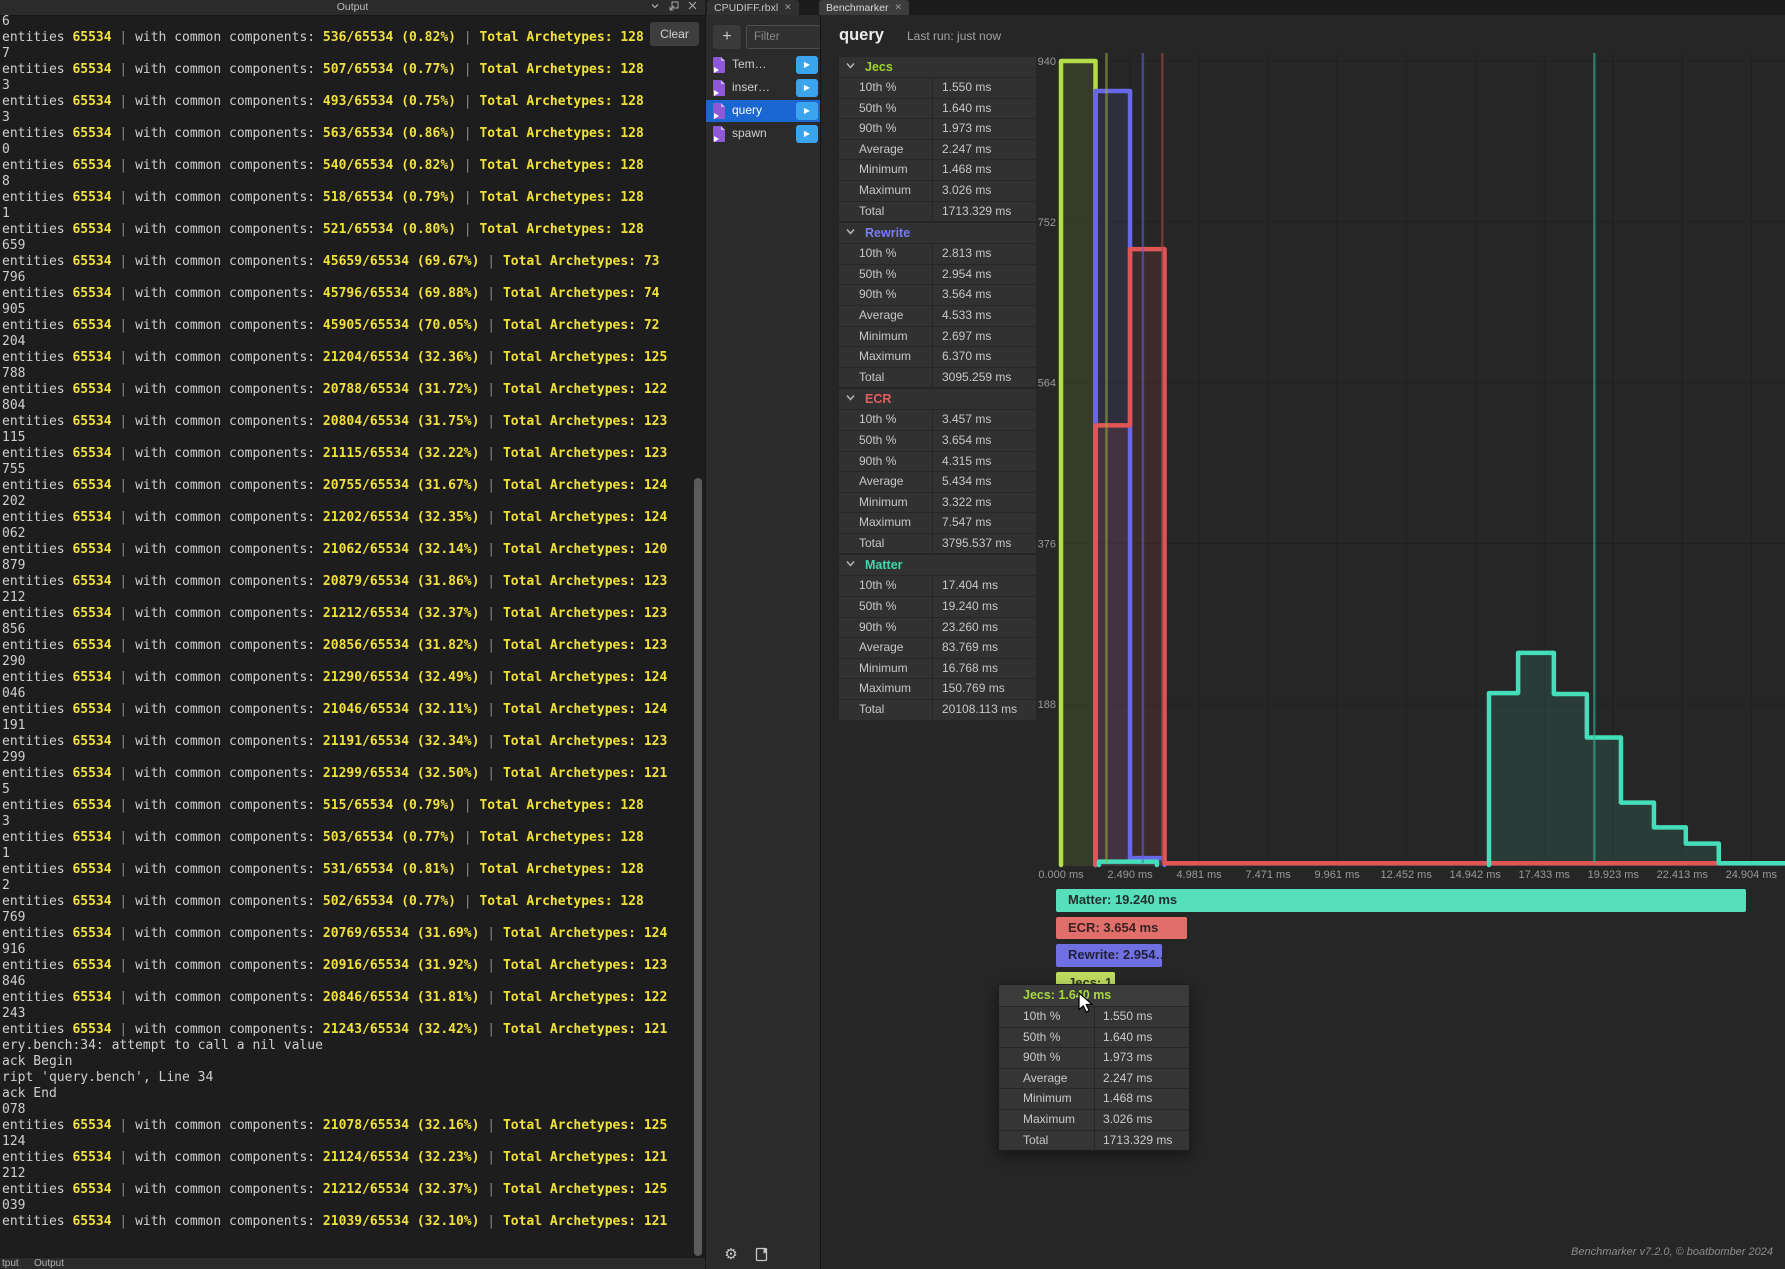  What do you see at coordinates (6, 149) in the screenshot?
I see `log-row: 0` at bounding box center [6, 149].